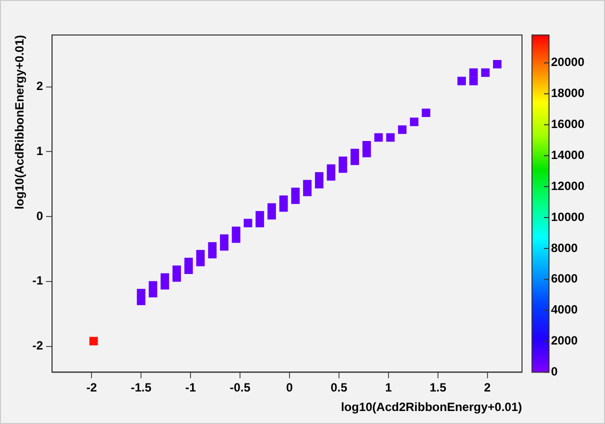 Image resolution: width=605 pixels, height=424 pixels. Describe the element at coordinates (388, 387) in the screenshot. I see `x-tick-label: 1` at that location.